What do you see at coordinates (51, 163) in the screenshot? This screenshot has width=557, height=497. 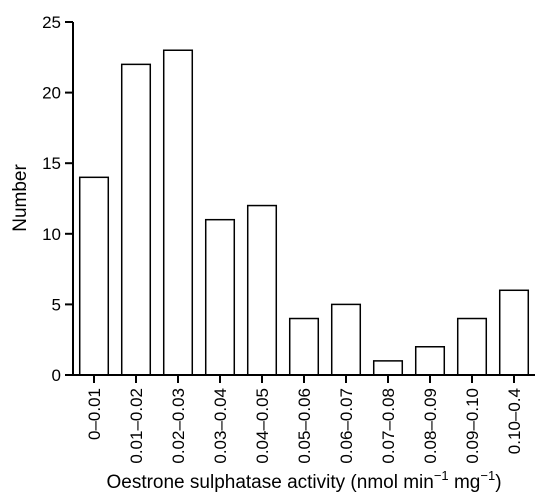 I see `y-tick-label: 15` at bounding box center [51, 163].